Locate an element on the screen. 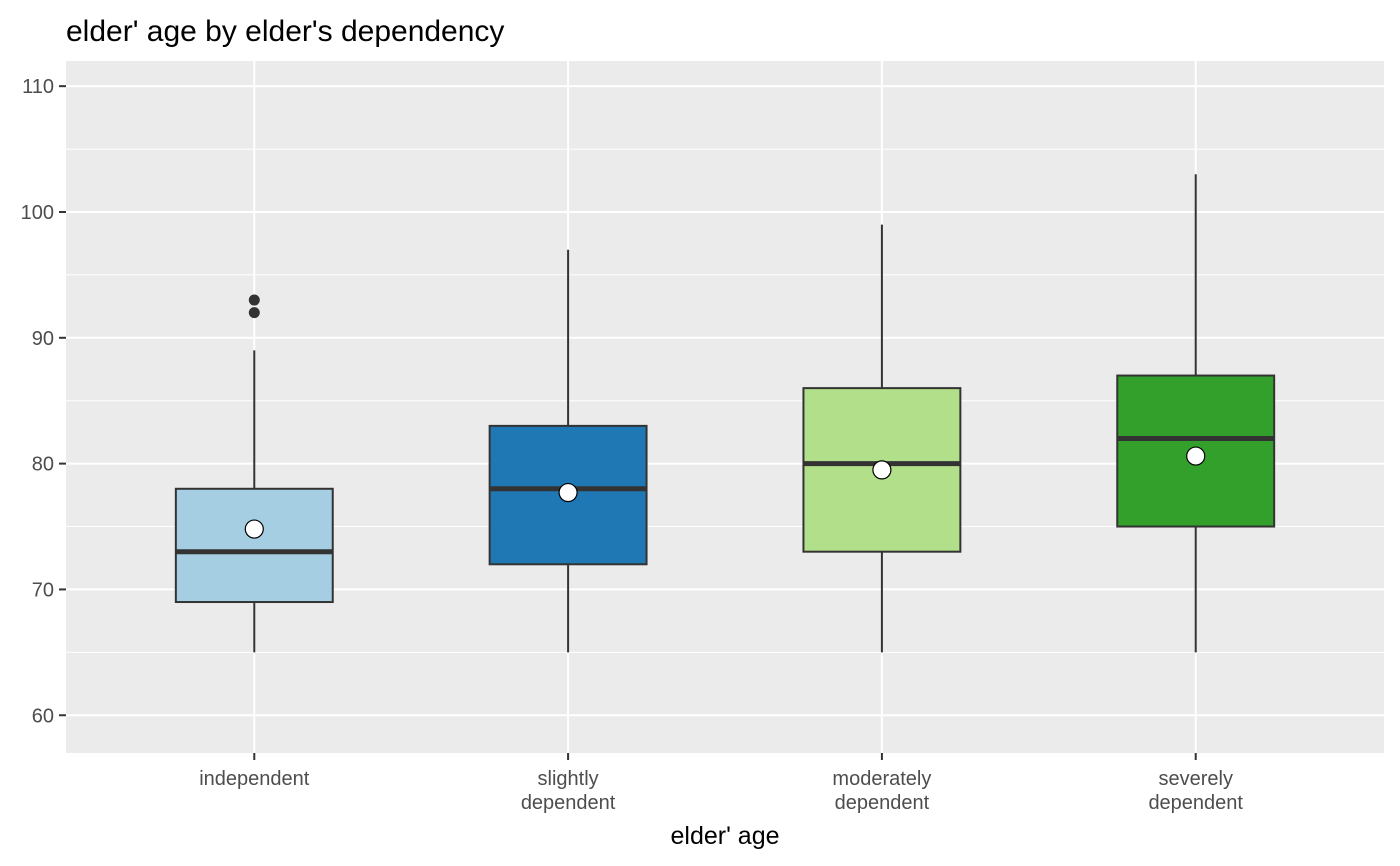 The width and height of the screenshot is (1400, 866). y-tick-label: 90 is located at coordinates (43, 339).